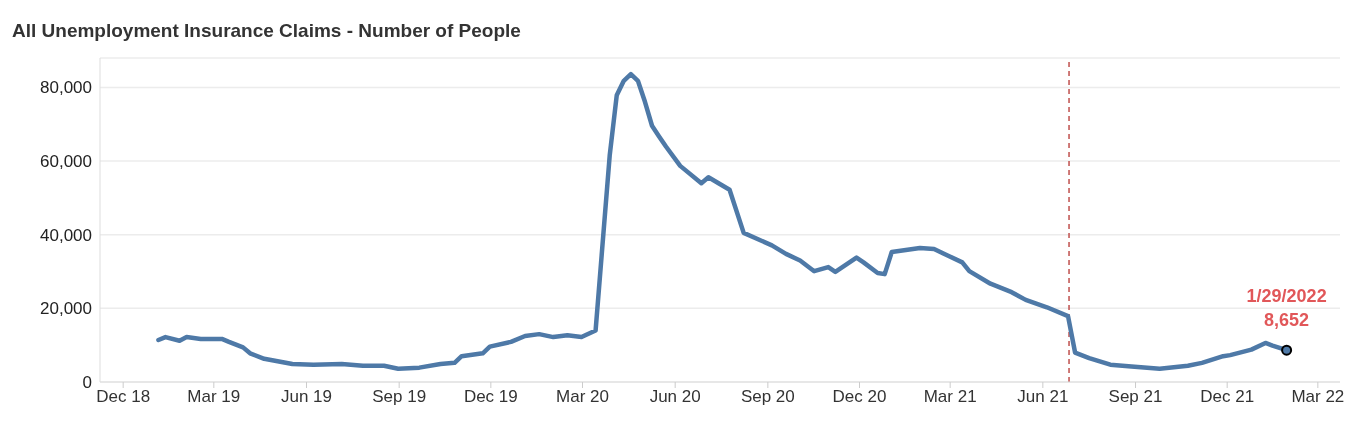  Describe the element at coordinates (66, 309) in the screenshot. I see `y-tick-label: 20,000` at that location.